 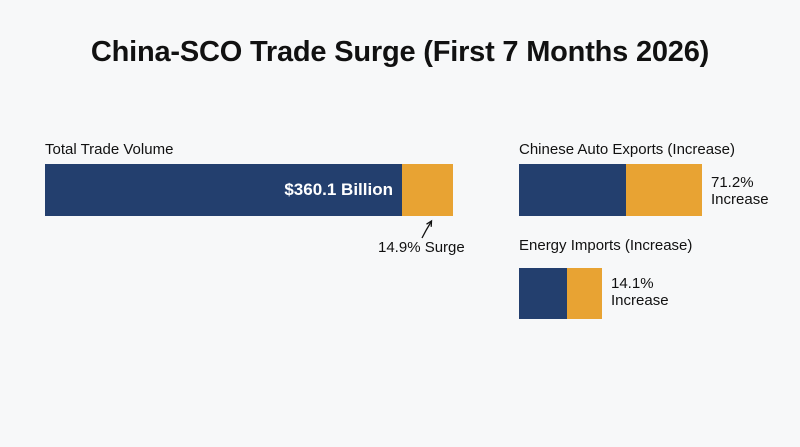 What do you see at coordinates (606, 245) in the screenshot?
I see `energy-imports-label: Energy Imports (Increase)` at bounding box center [606, 245].